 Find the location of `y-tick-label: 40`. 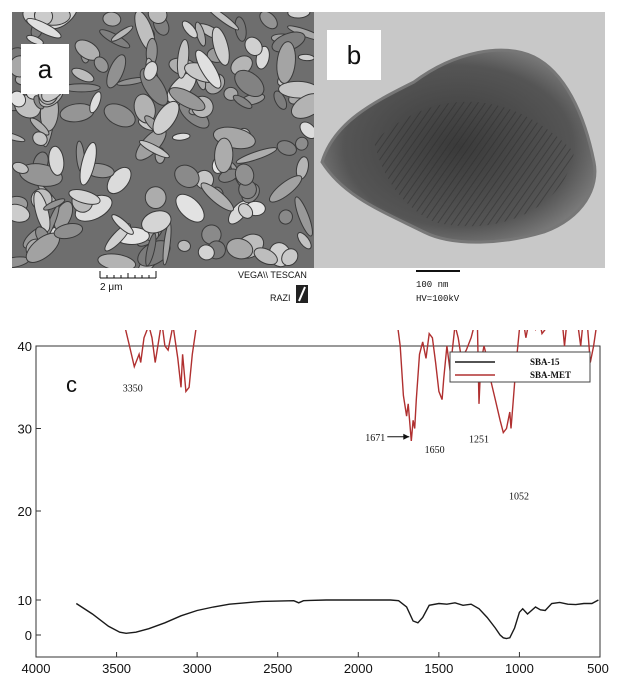

y-tick-label: 40 is located at coordinates (25, 346).